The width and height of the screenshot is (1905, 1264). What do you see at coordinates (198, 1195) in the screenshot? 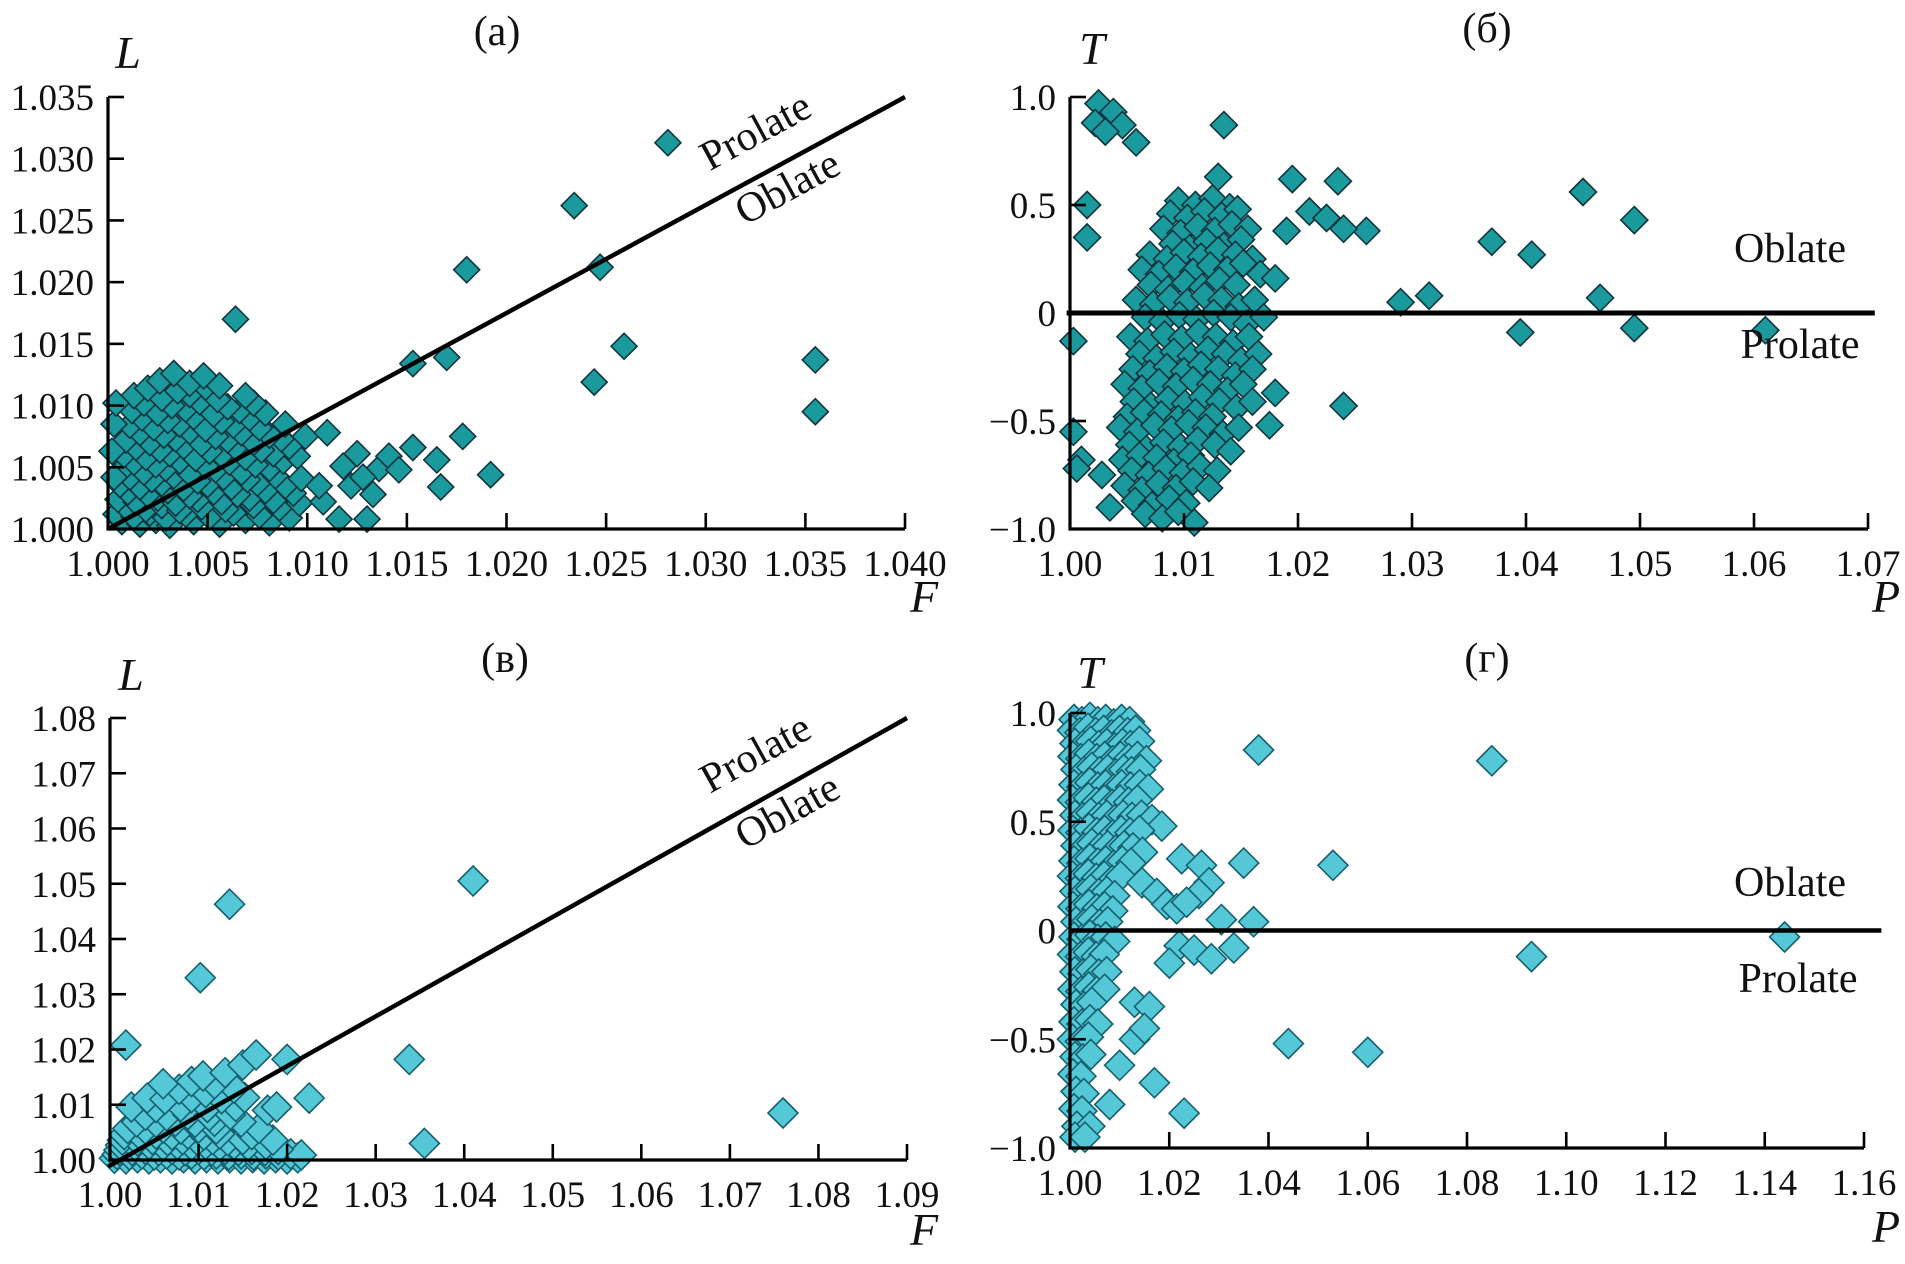
I see `x-tick-label: 1.01` at bounding box center [198, 1195].